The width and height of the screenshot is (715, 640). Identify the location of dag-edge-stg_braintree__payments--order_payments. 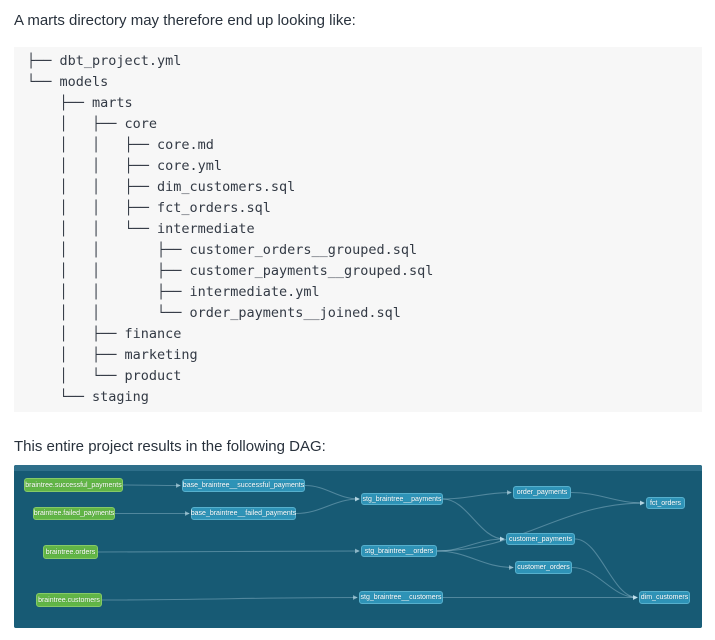
(477, 495).